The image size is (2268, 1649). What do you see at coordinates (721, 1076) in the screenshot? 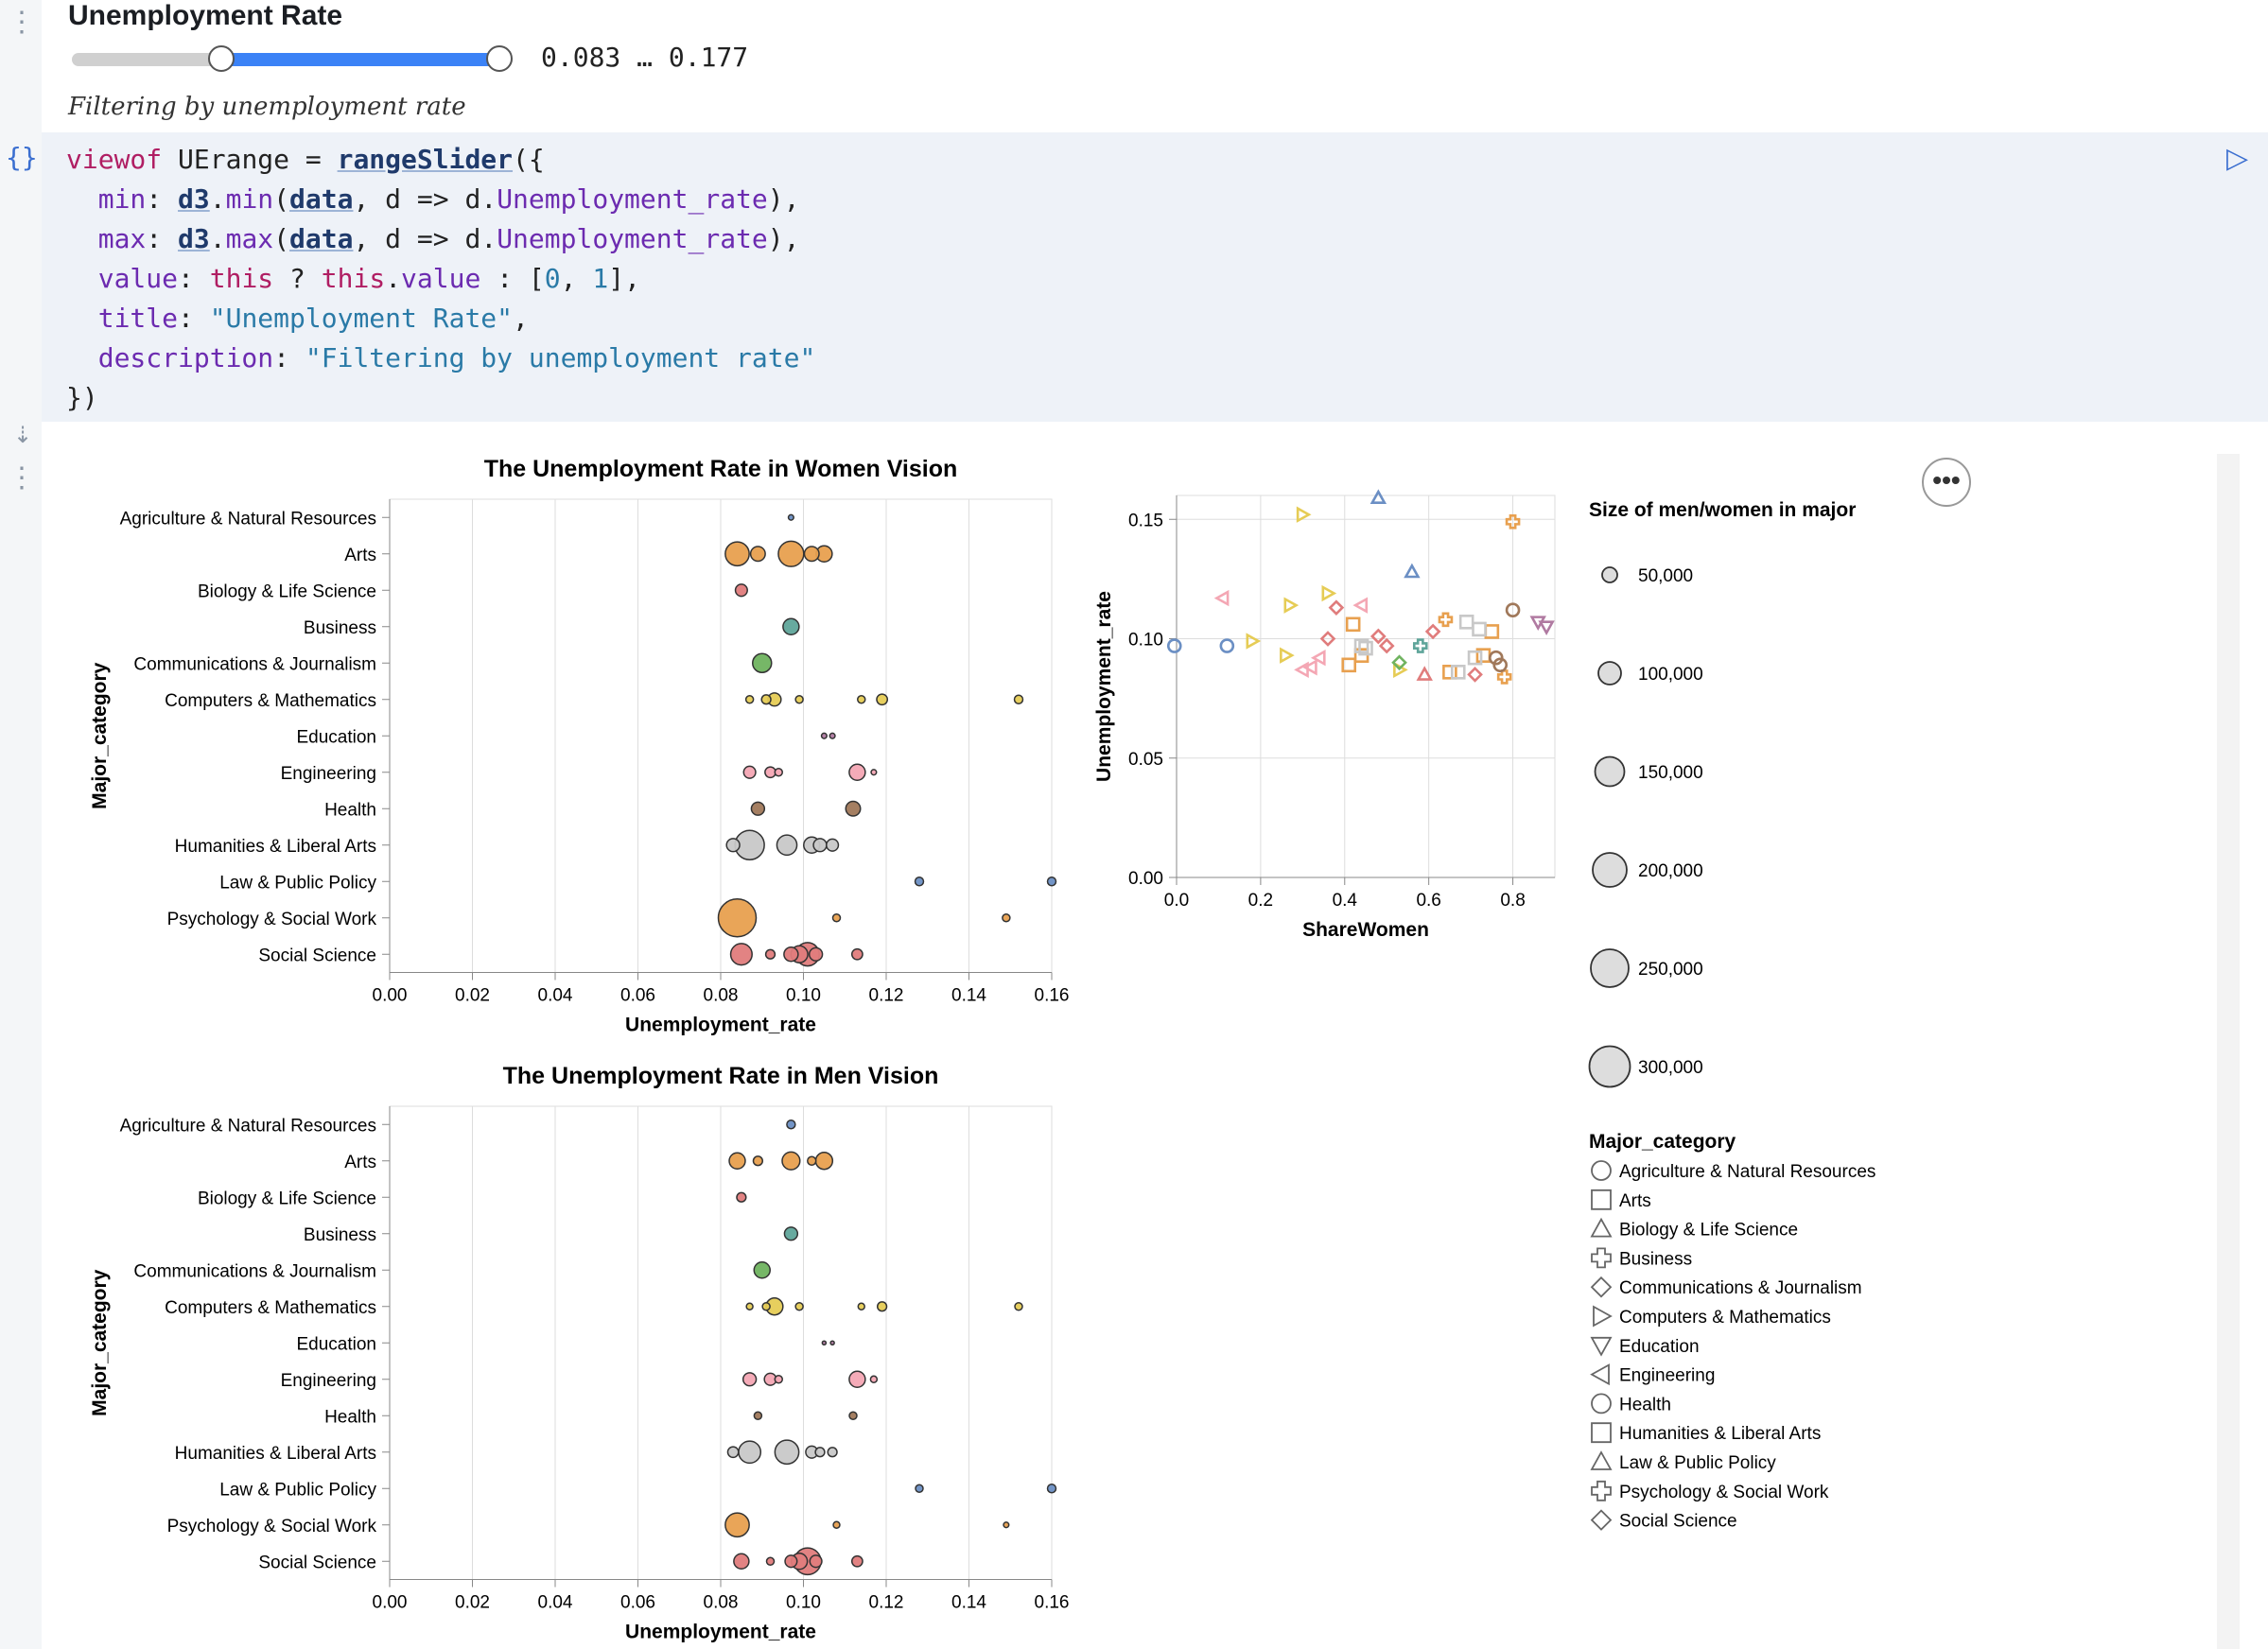
I see `chart-title: The Unemployment Rate in Men Vision` at bounding box center [721, 1076].